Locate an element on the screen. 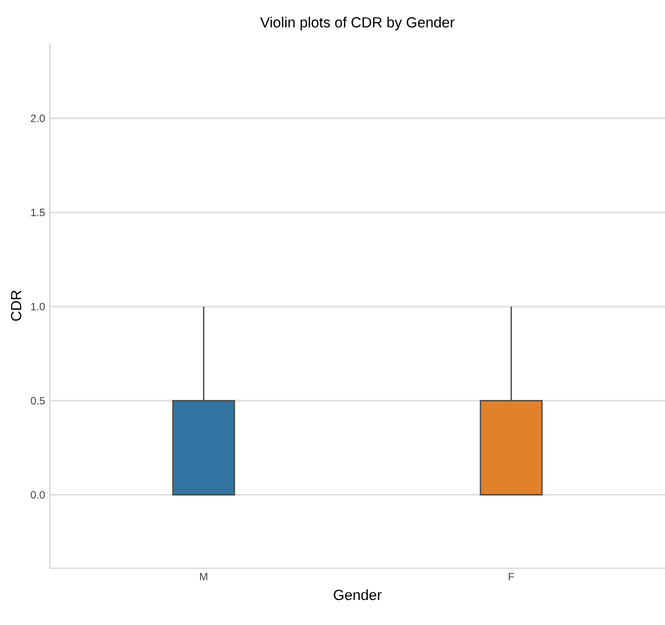 The width and height of the screenshot is (665, 625). y-tick-label: 0.5 is located at coordinates (37, 400).